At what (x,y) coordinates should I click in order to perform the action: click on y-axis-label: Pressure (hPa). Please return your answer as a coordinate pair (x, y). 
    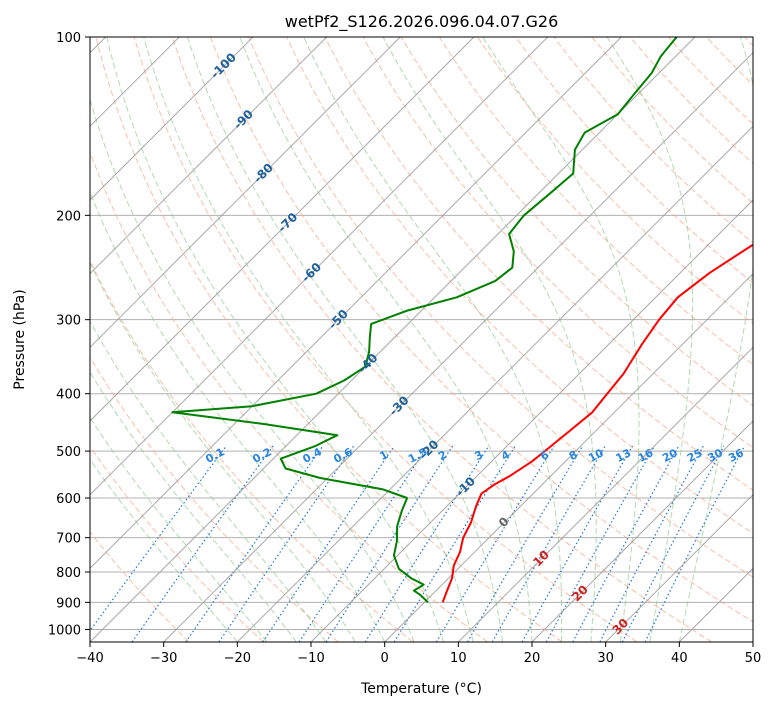
    Looking at the image, I should click on (20, 339).